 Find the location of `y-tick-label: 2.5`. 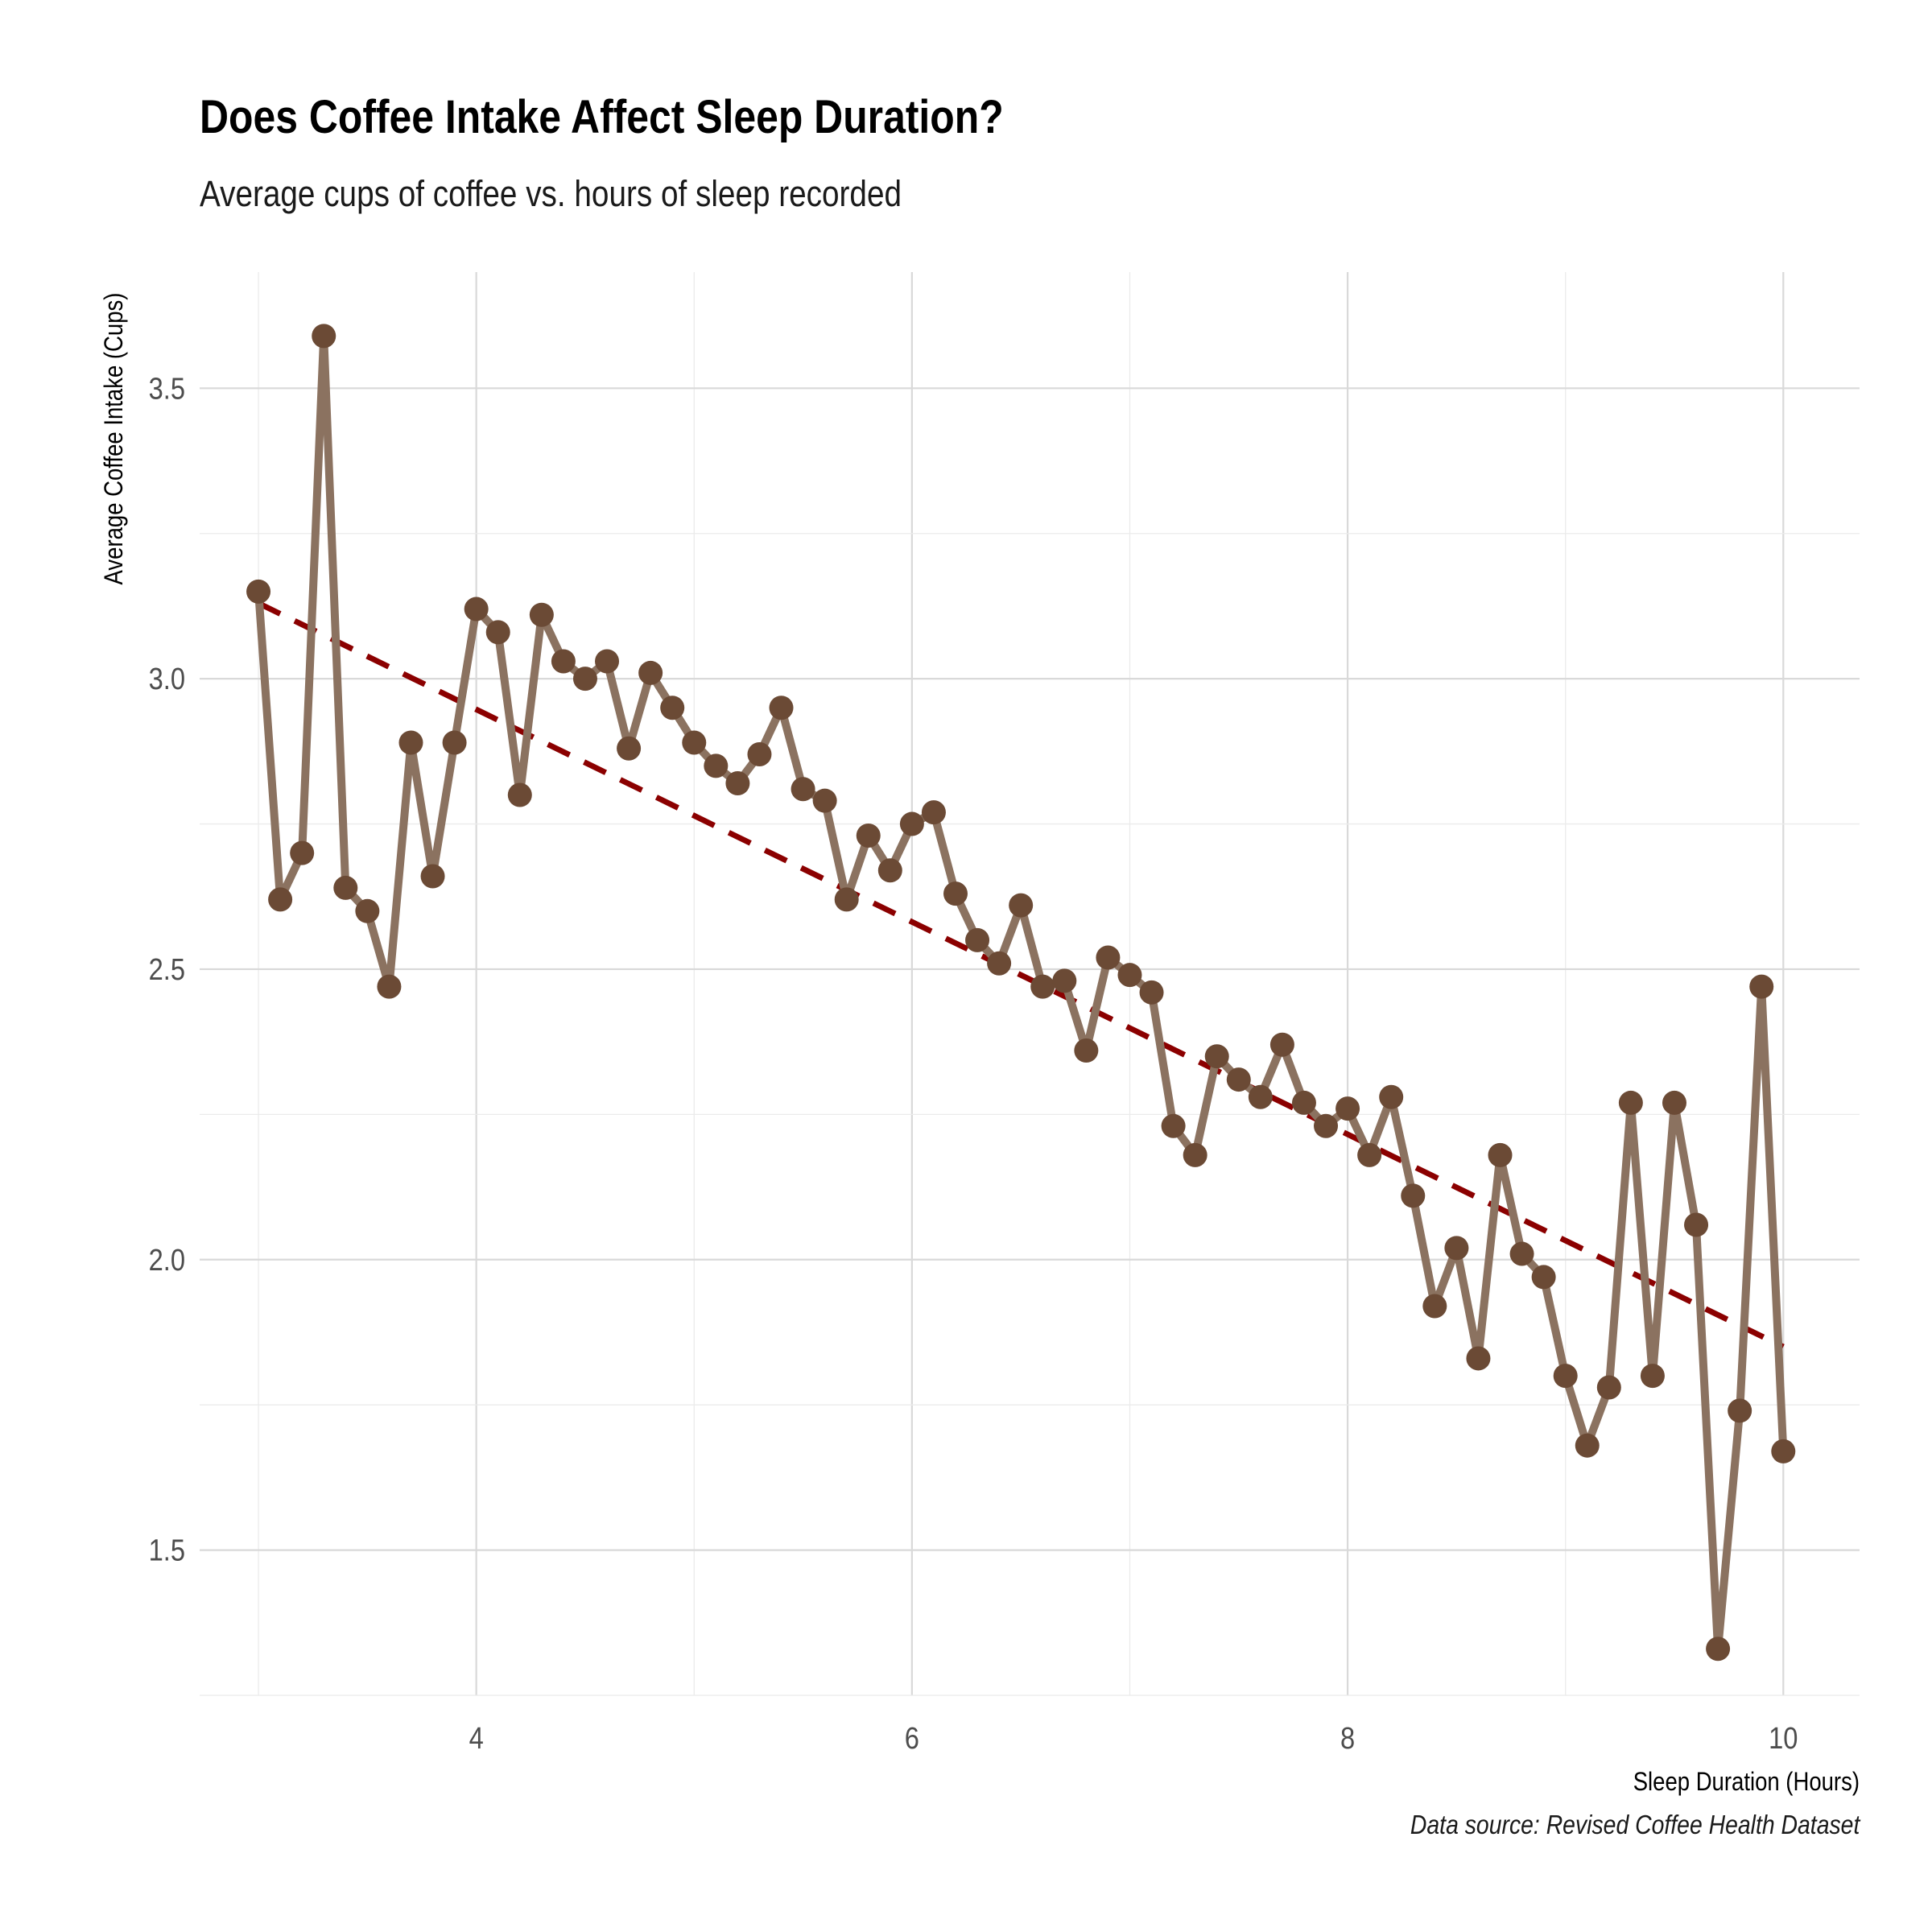

y-tick-label: 2.5 is located at coordinates (167, 969).